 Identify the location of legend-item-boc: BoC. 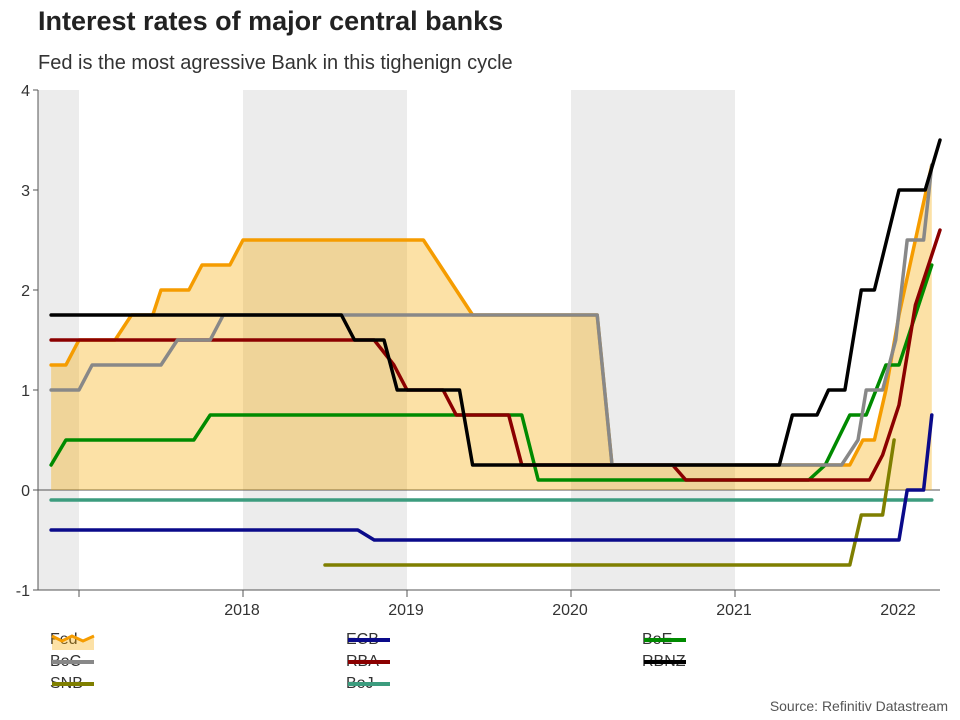
(72, 662).